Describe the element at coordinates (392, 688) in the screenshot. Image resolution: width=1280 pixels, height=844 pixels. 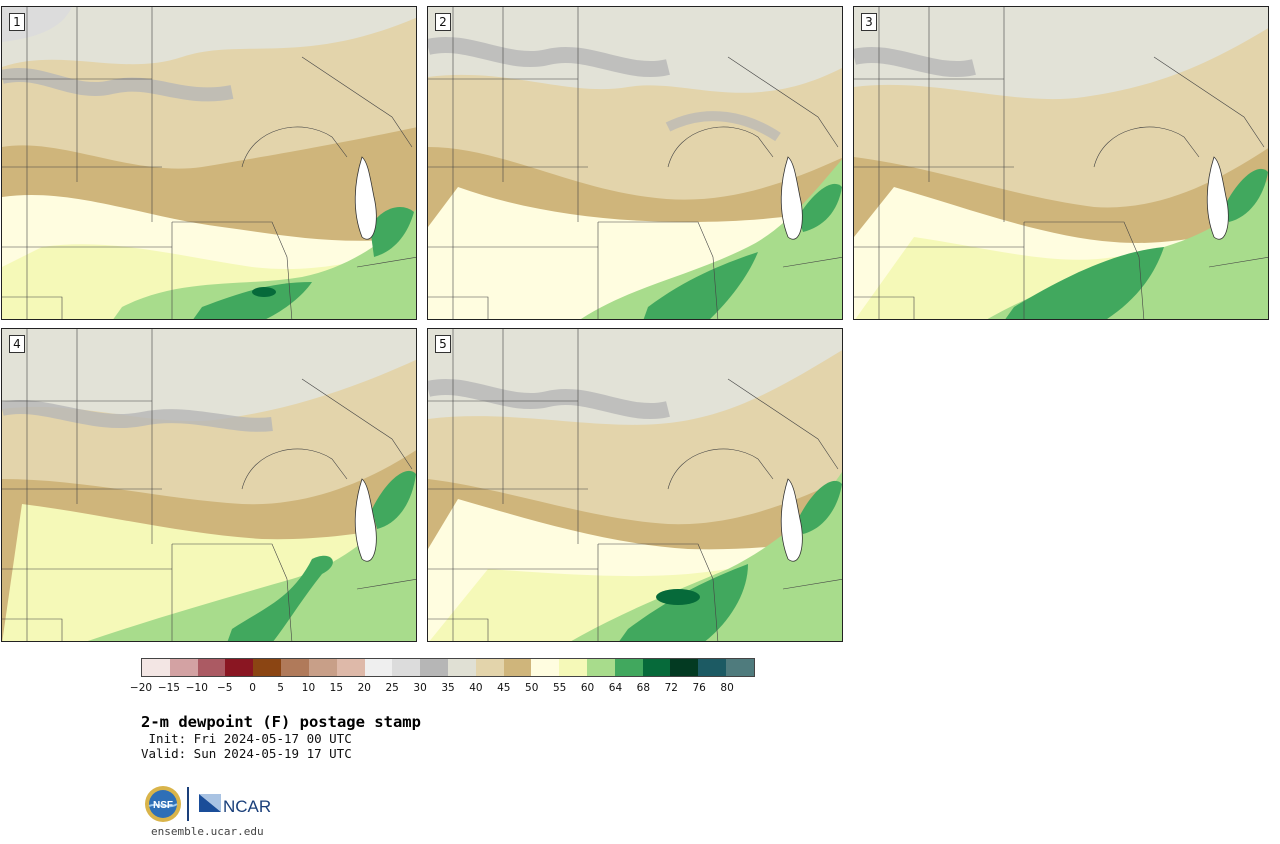
I see `colorbar-tick-label: 25` at that location.